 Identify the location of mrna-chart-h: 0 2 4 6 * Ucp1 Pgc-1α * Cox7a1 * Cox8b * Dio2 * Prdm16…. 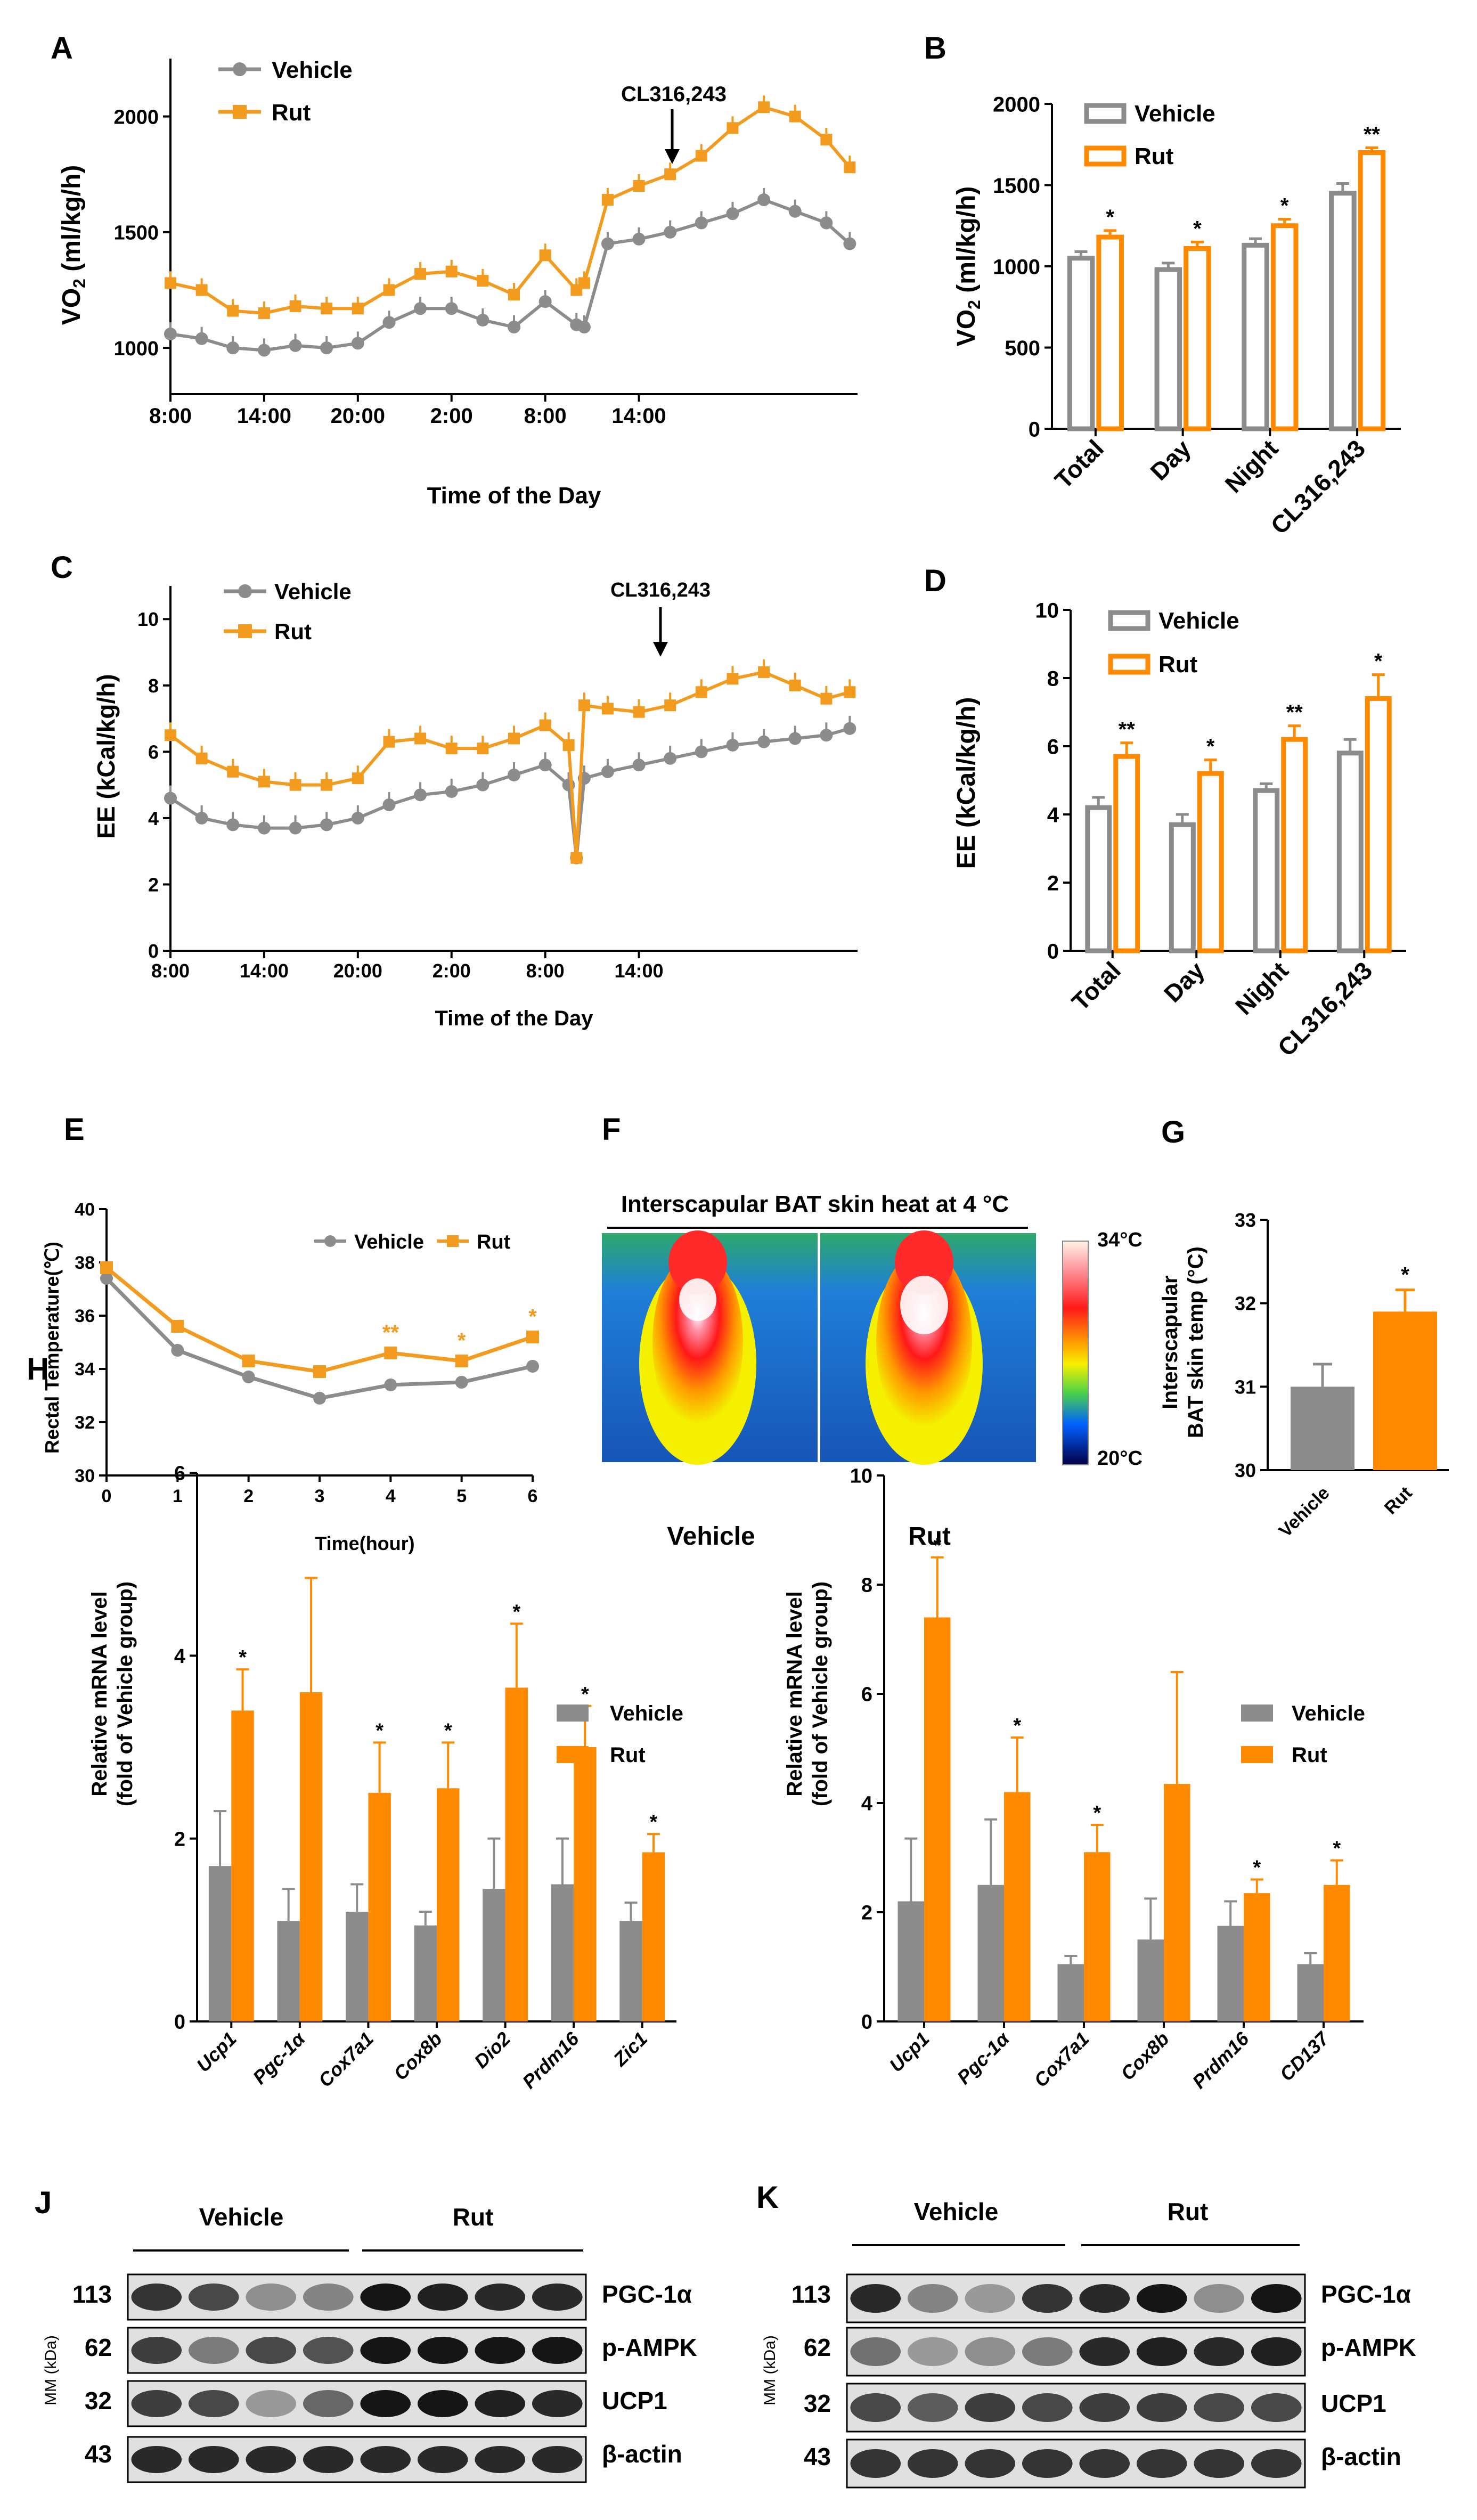
(425, 1778).